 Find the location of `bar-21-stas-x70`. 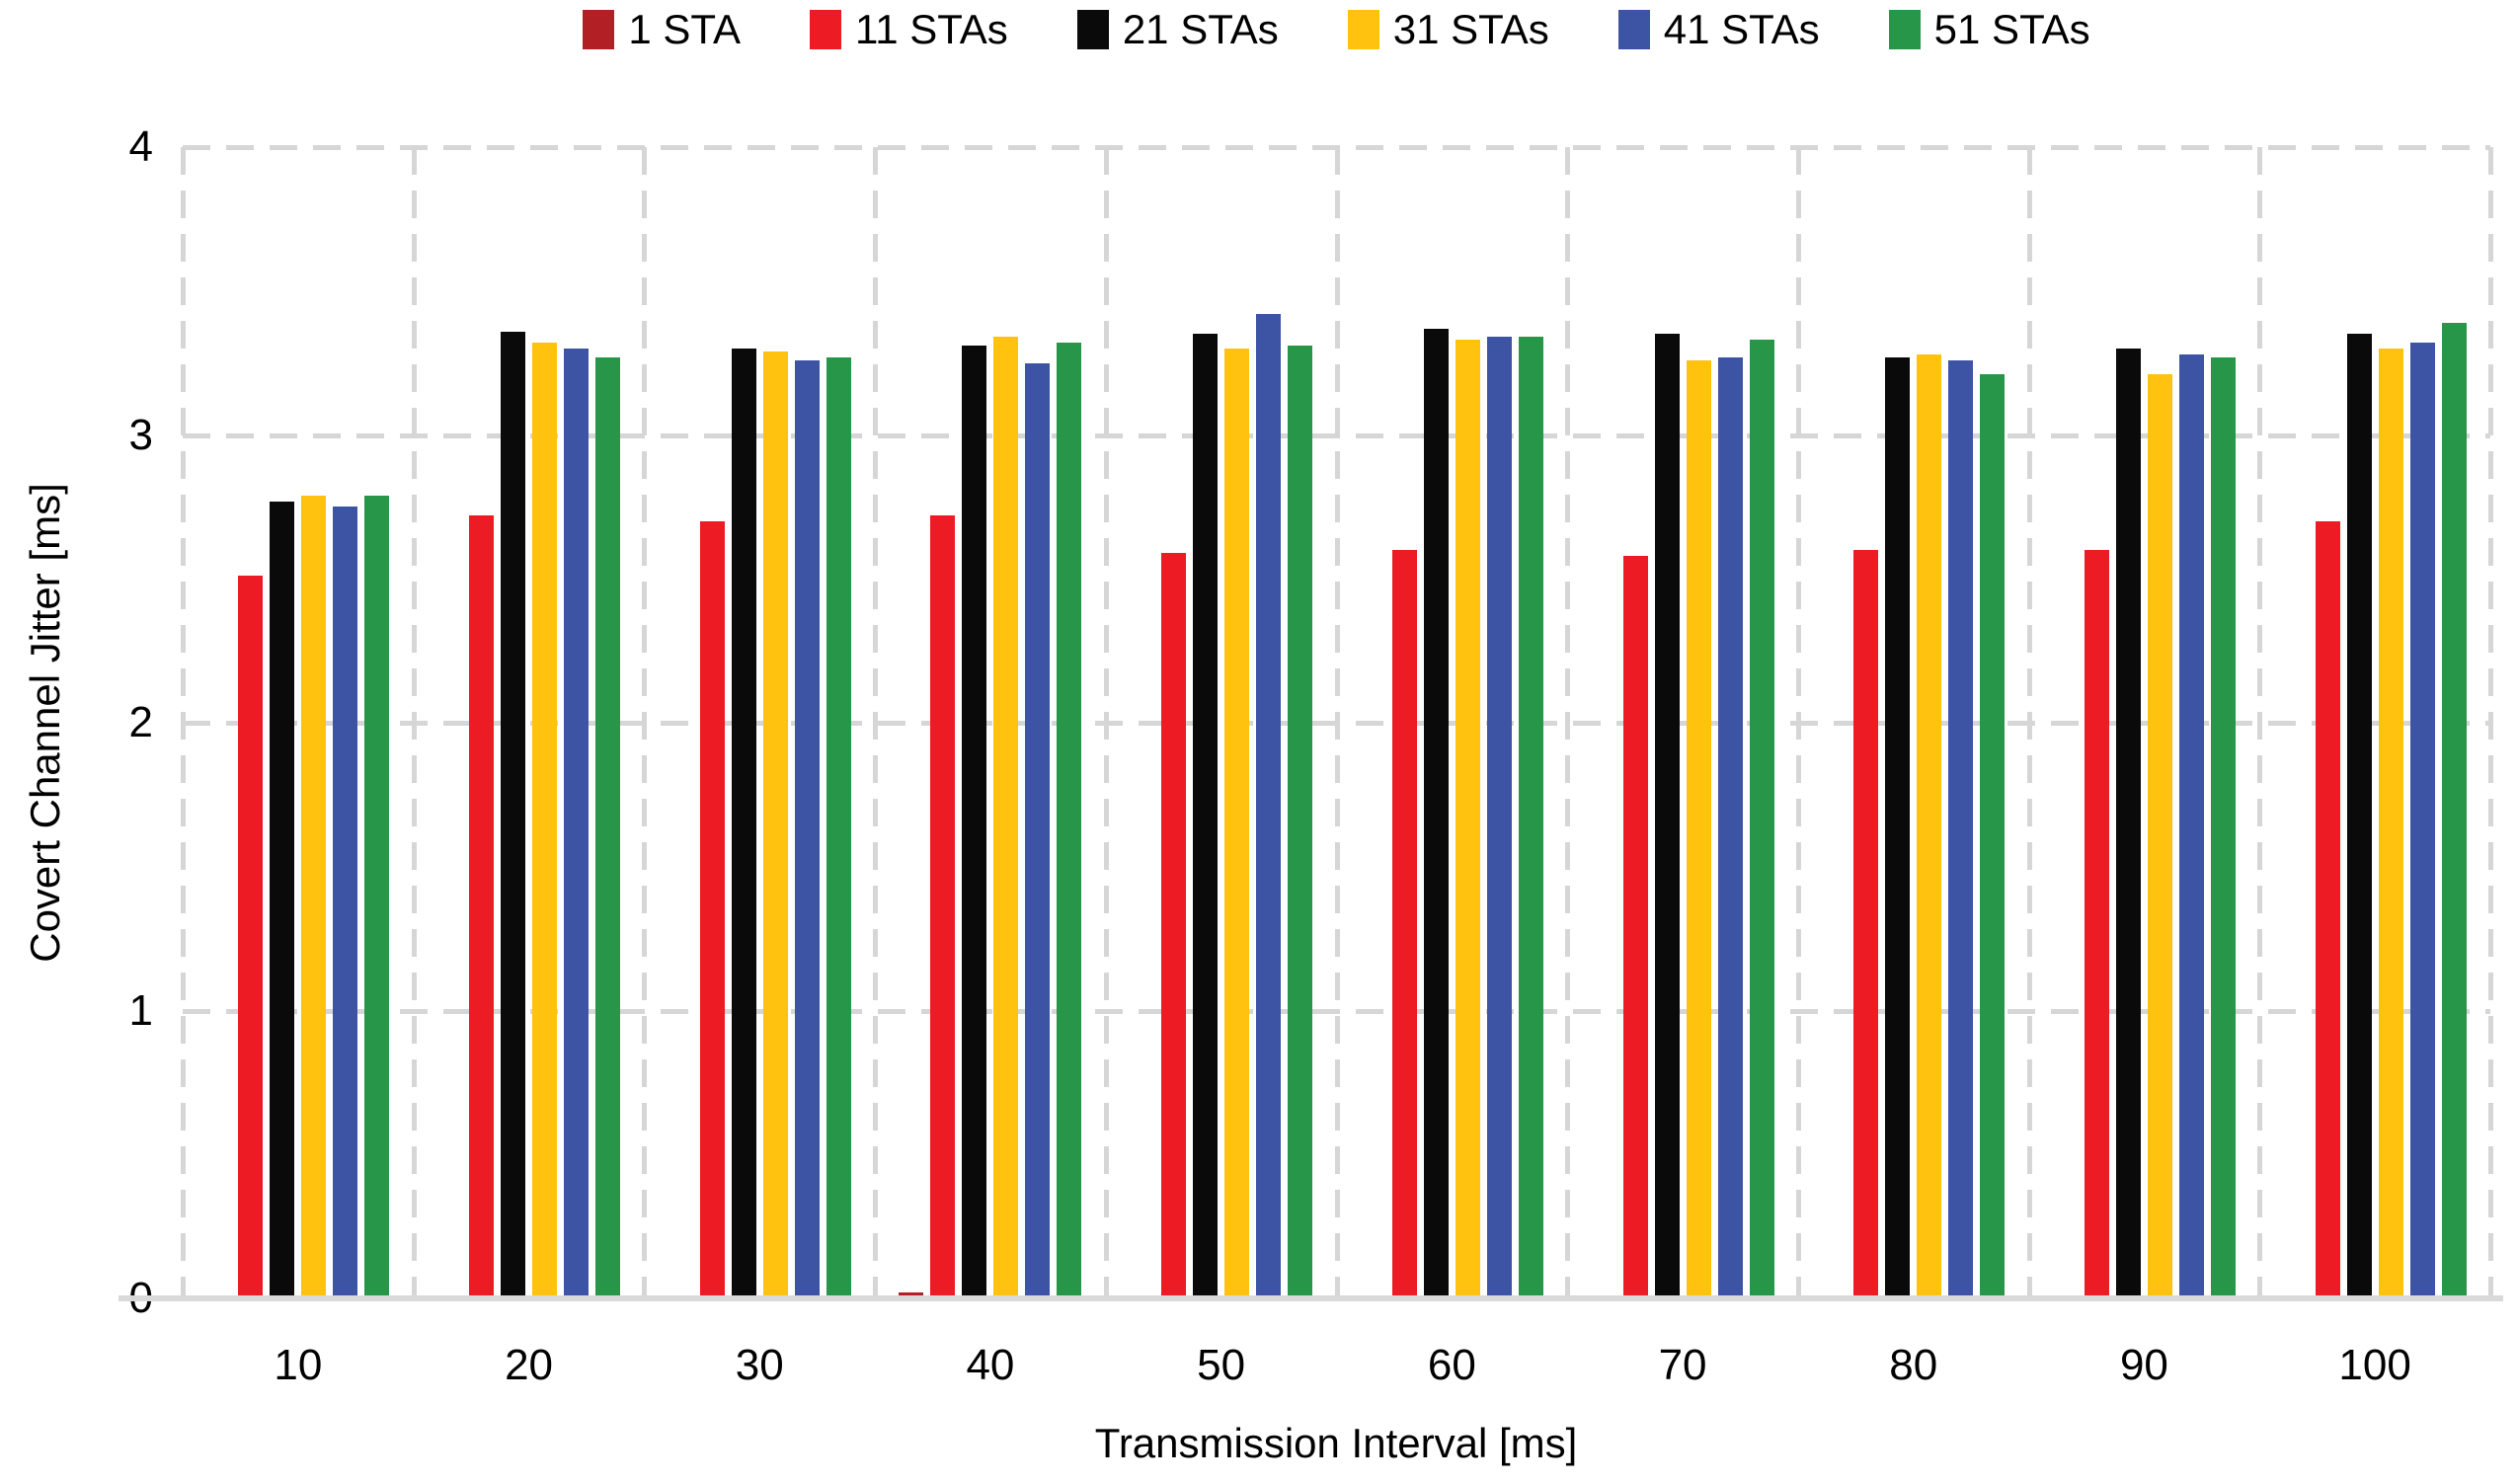

bar-21-stas-x70 is located at coordinates (1667, 816).